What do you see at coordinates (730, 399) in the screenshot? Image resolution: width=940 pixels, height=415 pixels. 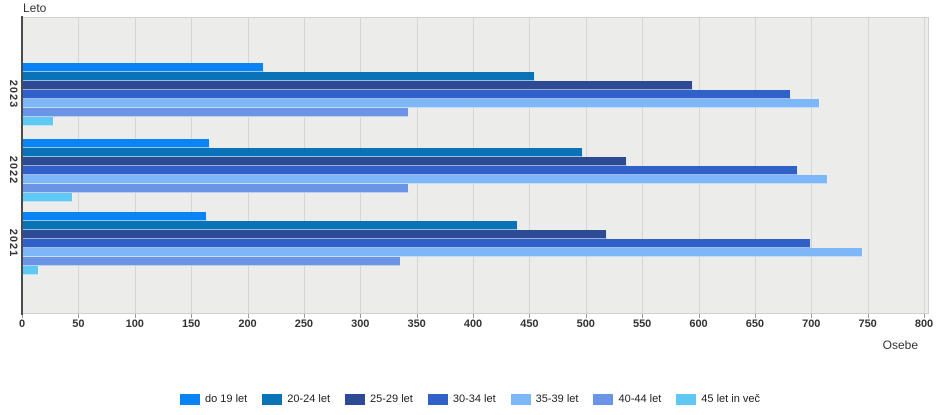 I see `legend-label: 45 let in več` at bounding box center [730, 399].